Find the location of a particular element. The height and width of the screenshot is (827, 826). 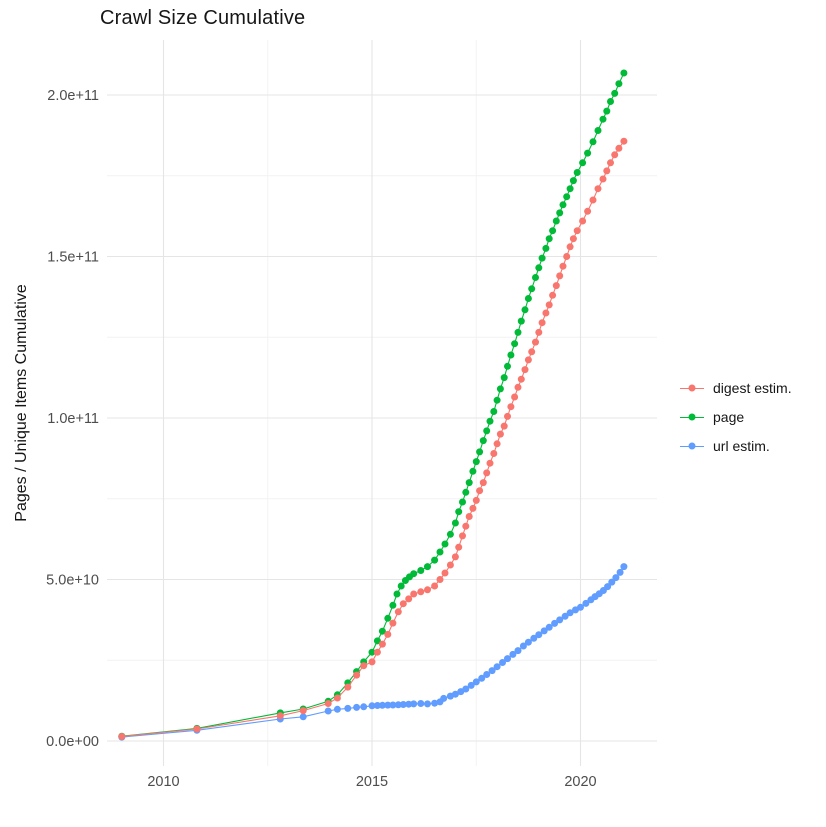

y-tick-label: 2.0e+11 is located at coordinates (73, 96).